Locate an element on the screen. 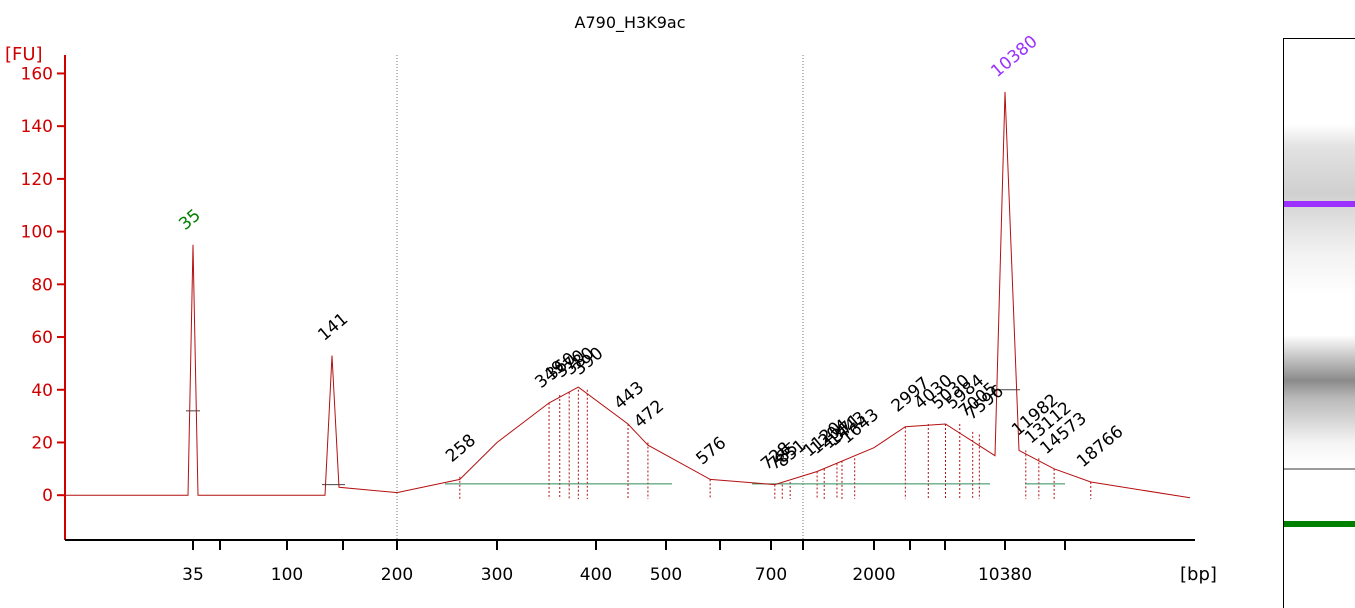 This screenshot has width=1355, height=608. peak-label: 35 is located at coordinates (189, 219).